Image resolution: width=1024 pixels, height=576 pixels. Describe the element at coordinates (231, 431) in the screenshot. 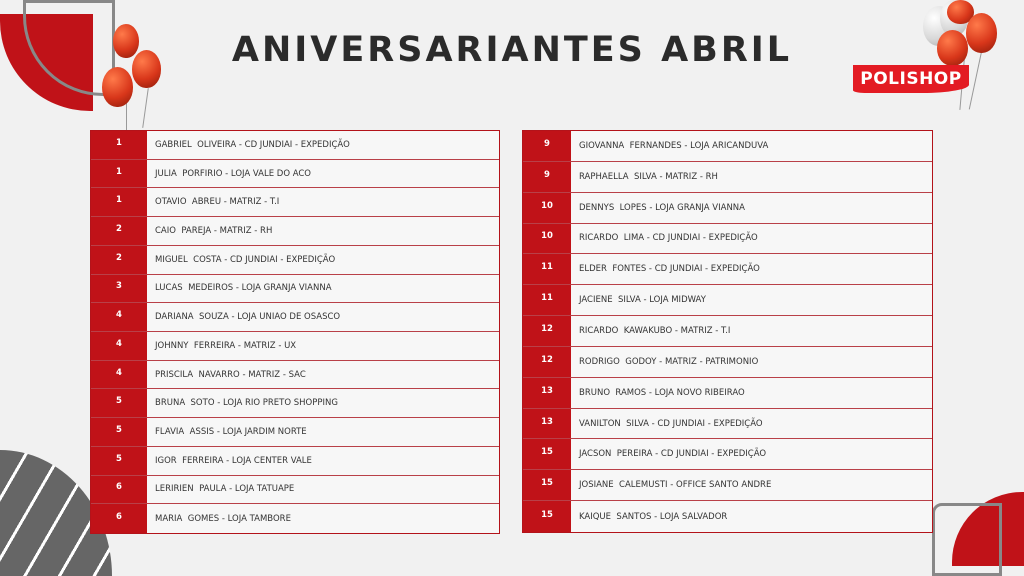

I see `employee-name: FLAVIA ASSIS - LOJA JARDIM NORTE` at that location.